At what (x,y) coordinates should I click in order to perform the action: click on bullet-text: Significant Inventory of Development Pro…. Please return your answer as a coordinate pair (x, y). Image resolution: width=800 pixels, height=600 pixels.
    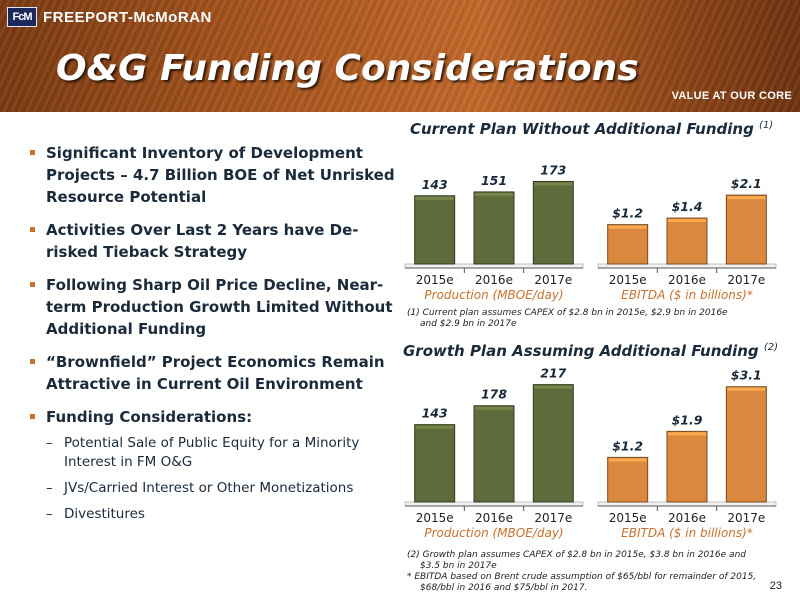
    Looking at the image, I should click on (220, 175).